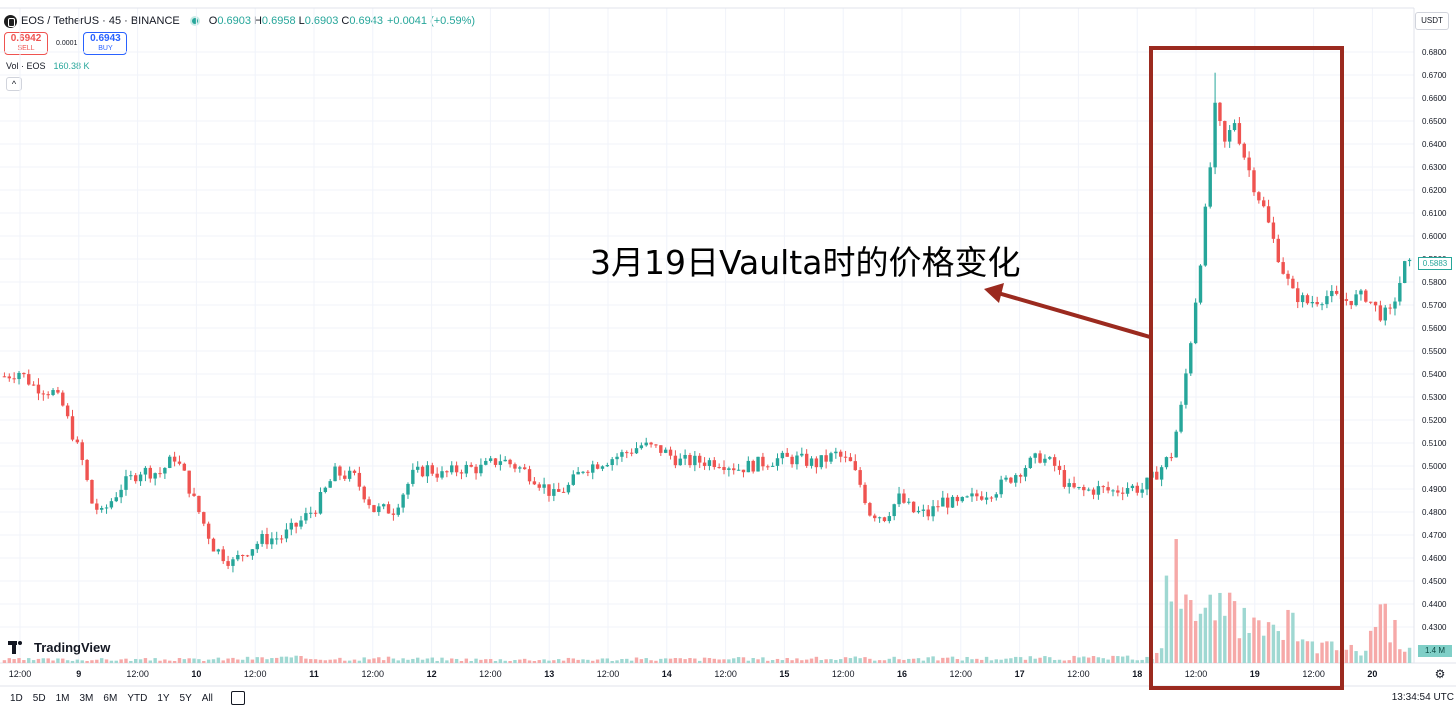 The image size is (1456, 716). What do you see at coordinates (1440, 674) in the screenshot?
I see `gear-icon: ⚙` at bounding box center [1440, 674].